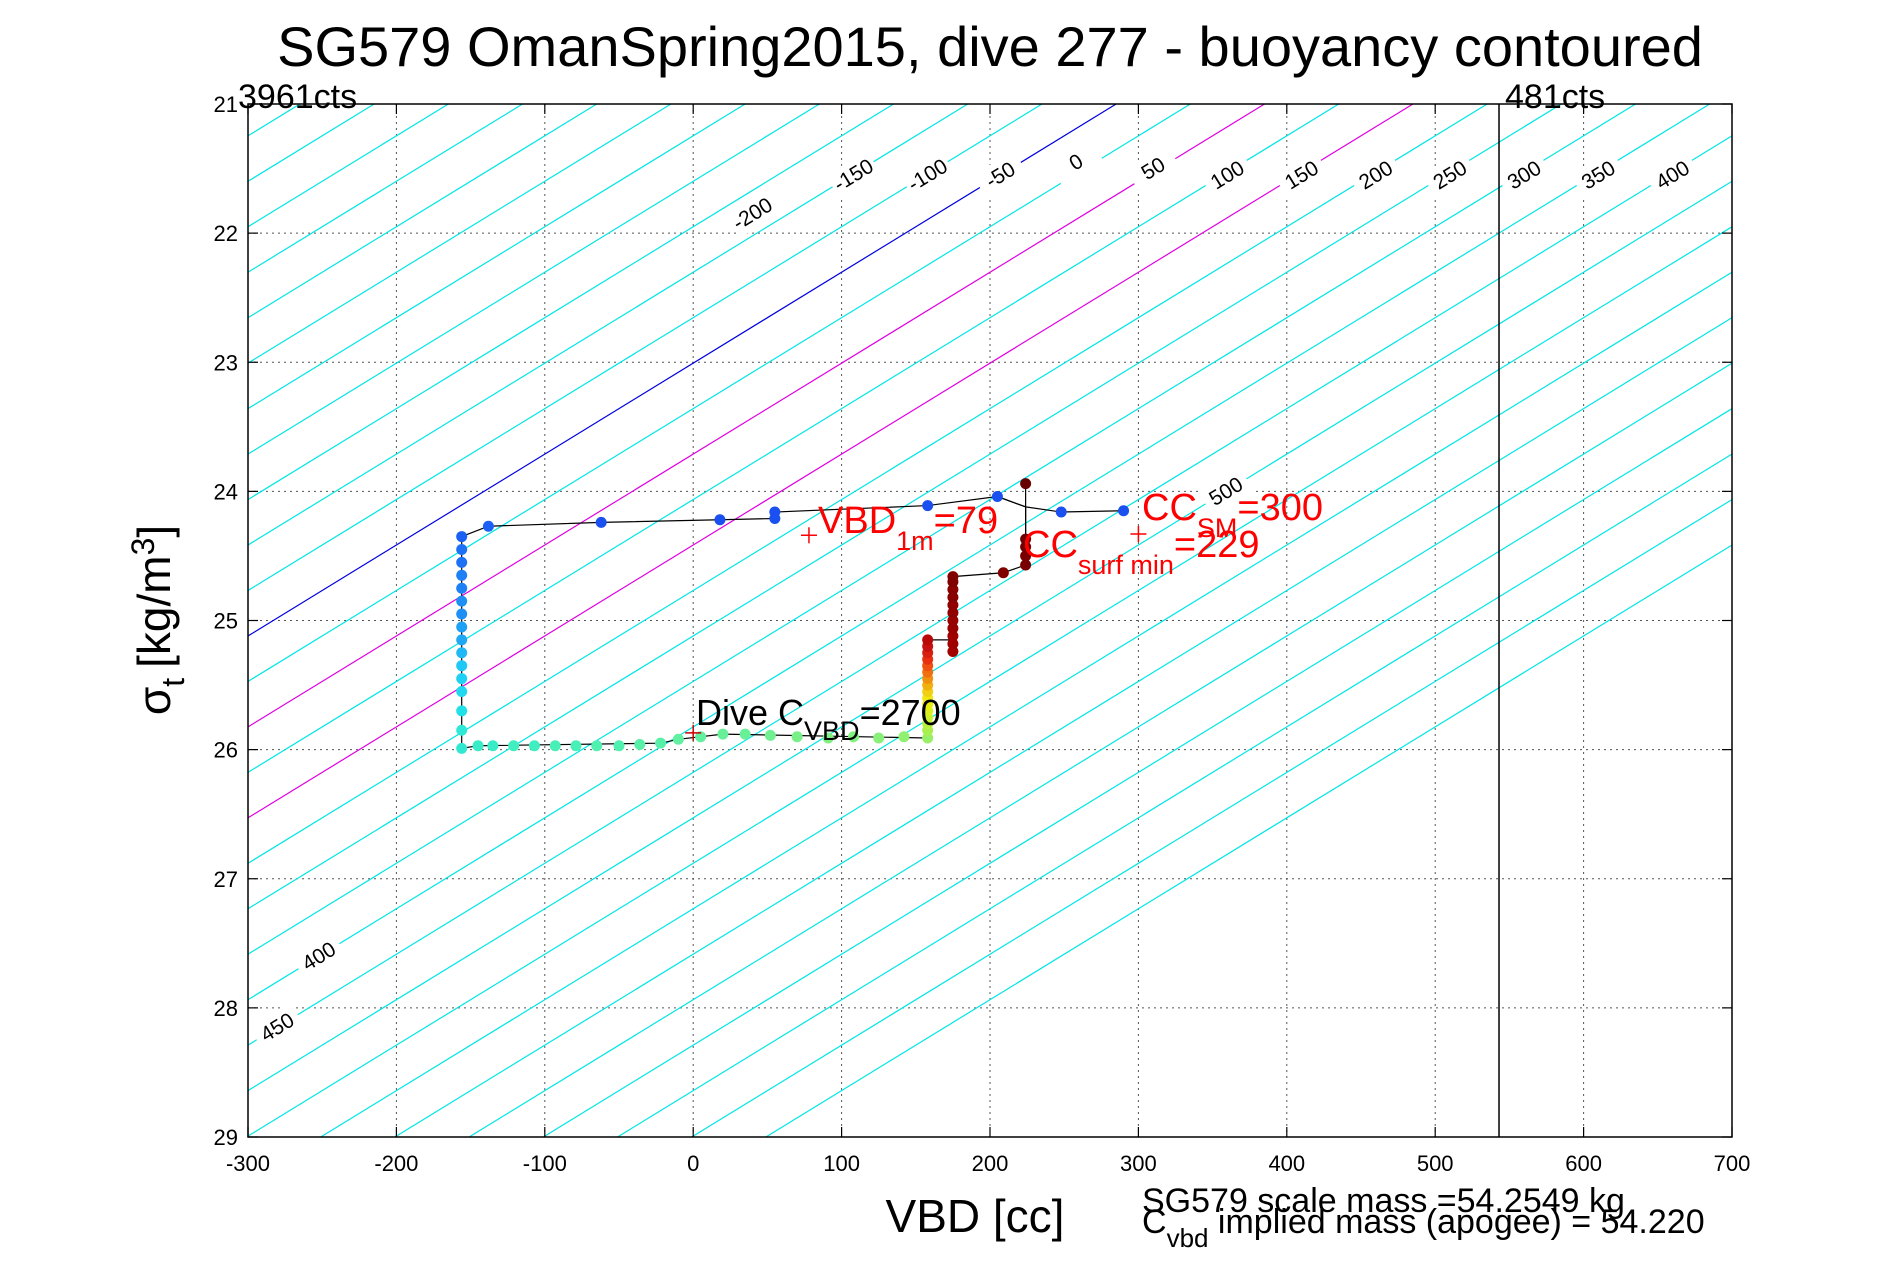  I want to click on dive-cvbd-main: Dive C, so click(750, 712).